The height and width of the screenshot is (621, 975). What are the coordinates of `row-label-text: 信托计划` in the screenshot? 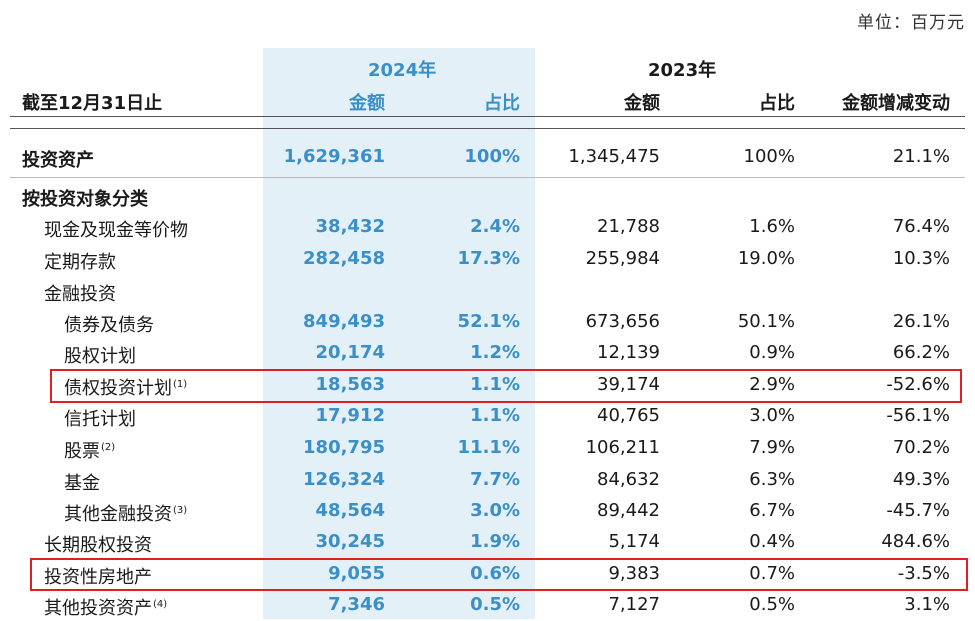 It's located at (100, 419).